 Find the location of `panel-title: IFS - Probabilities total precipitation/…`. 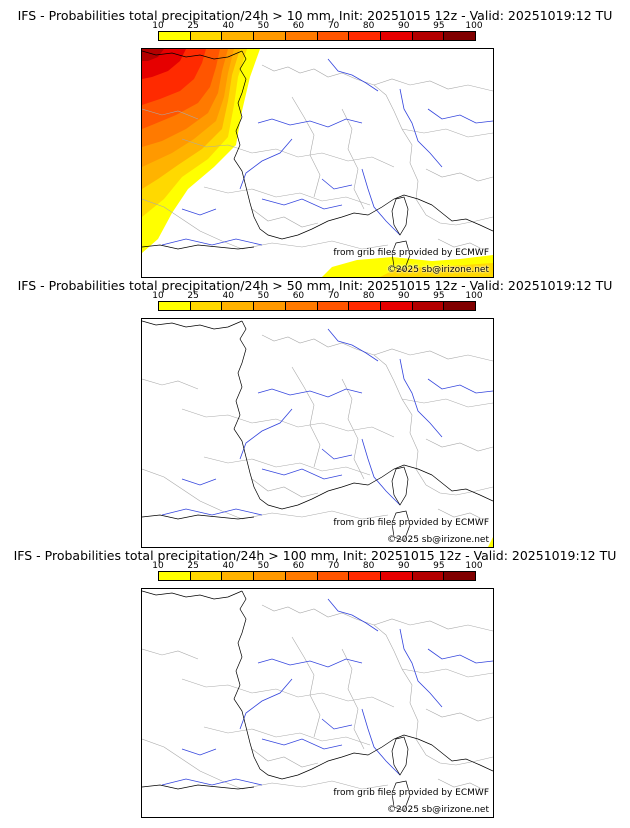

panel-title: IFS - Probabilities total precipitation/… is located at coordinates (315, 285).